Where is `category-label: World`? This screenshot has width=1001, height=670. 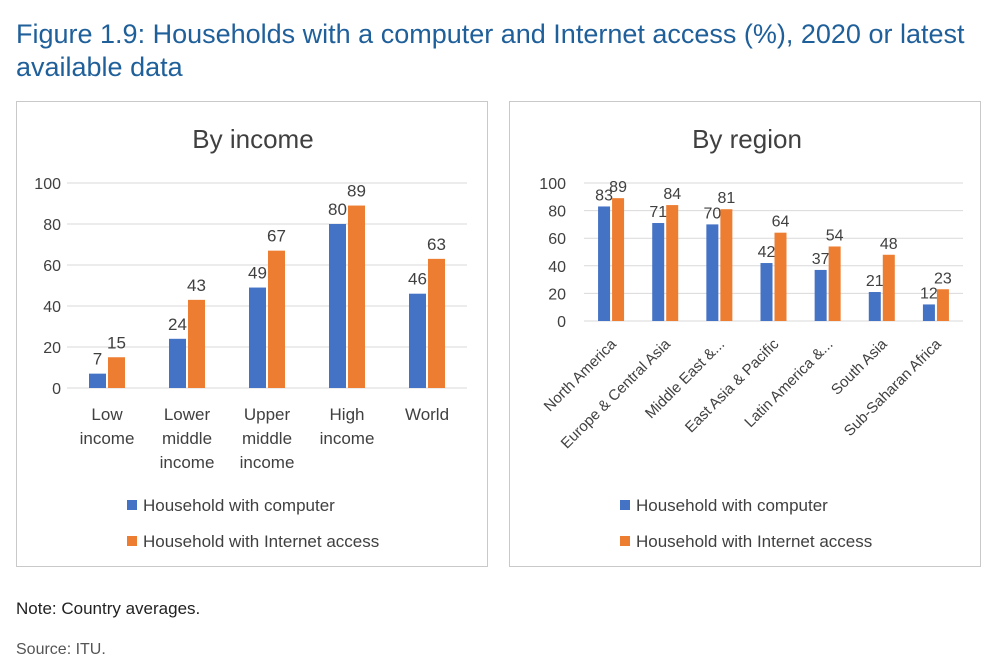 category-label: World is located at coordinates (427, 414).